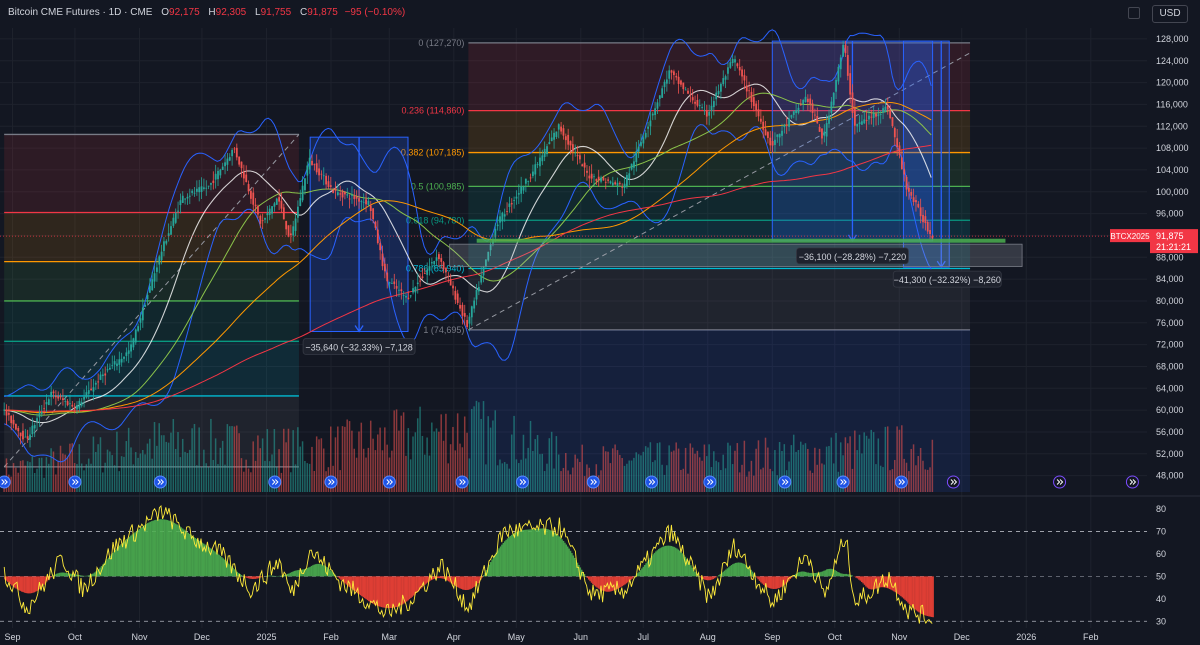 The image size is (1200, 645). Describe the element at coordinates (275, 482) in the screenshot. I see `event-marker-glyph` at that location.